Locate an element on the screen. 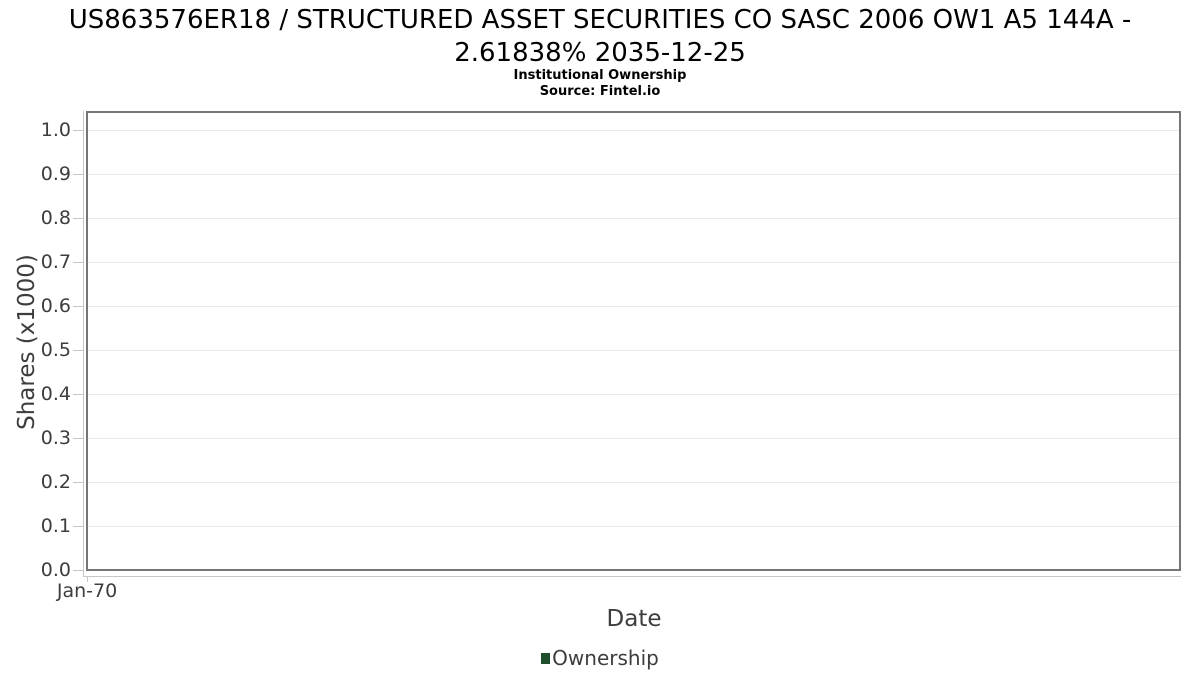  chart-subtitle: Institutional Ownership is located at coordinates (600, 75).